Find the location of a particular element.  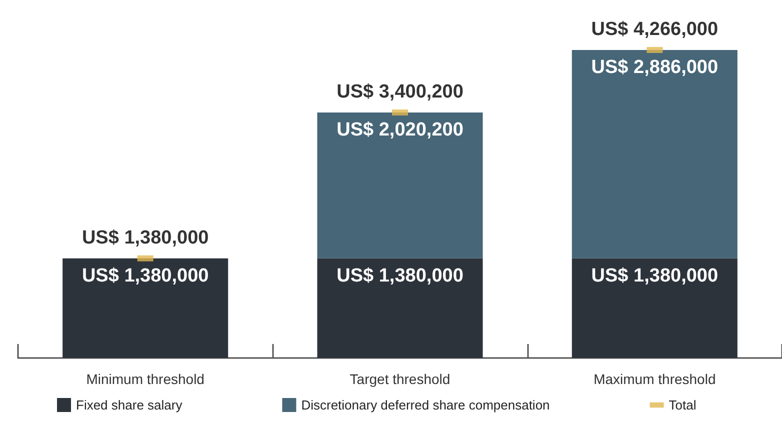

data-label: US$ 3,400,200 is located at coordinates (400, 92).